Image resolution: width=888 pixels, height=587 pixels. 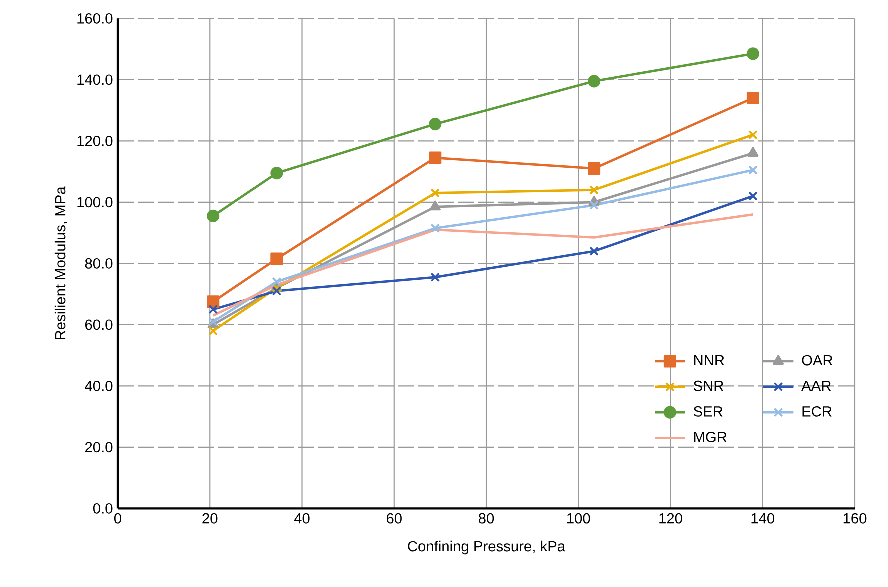 What do you see at coordinates (763, 519) in the screenshot?
I see `x-tick-label: 140` at bounding box center [763, 519].